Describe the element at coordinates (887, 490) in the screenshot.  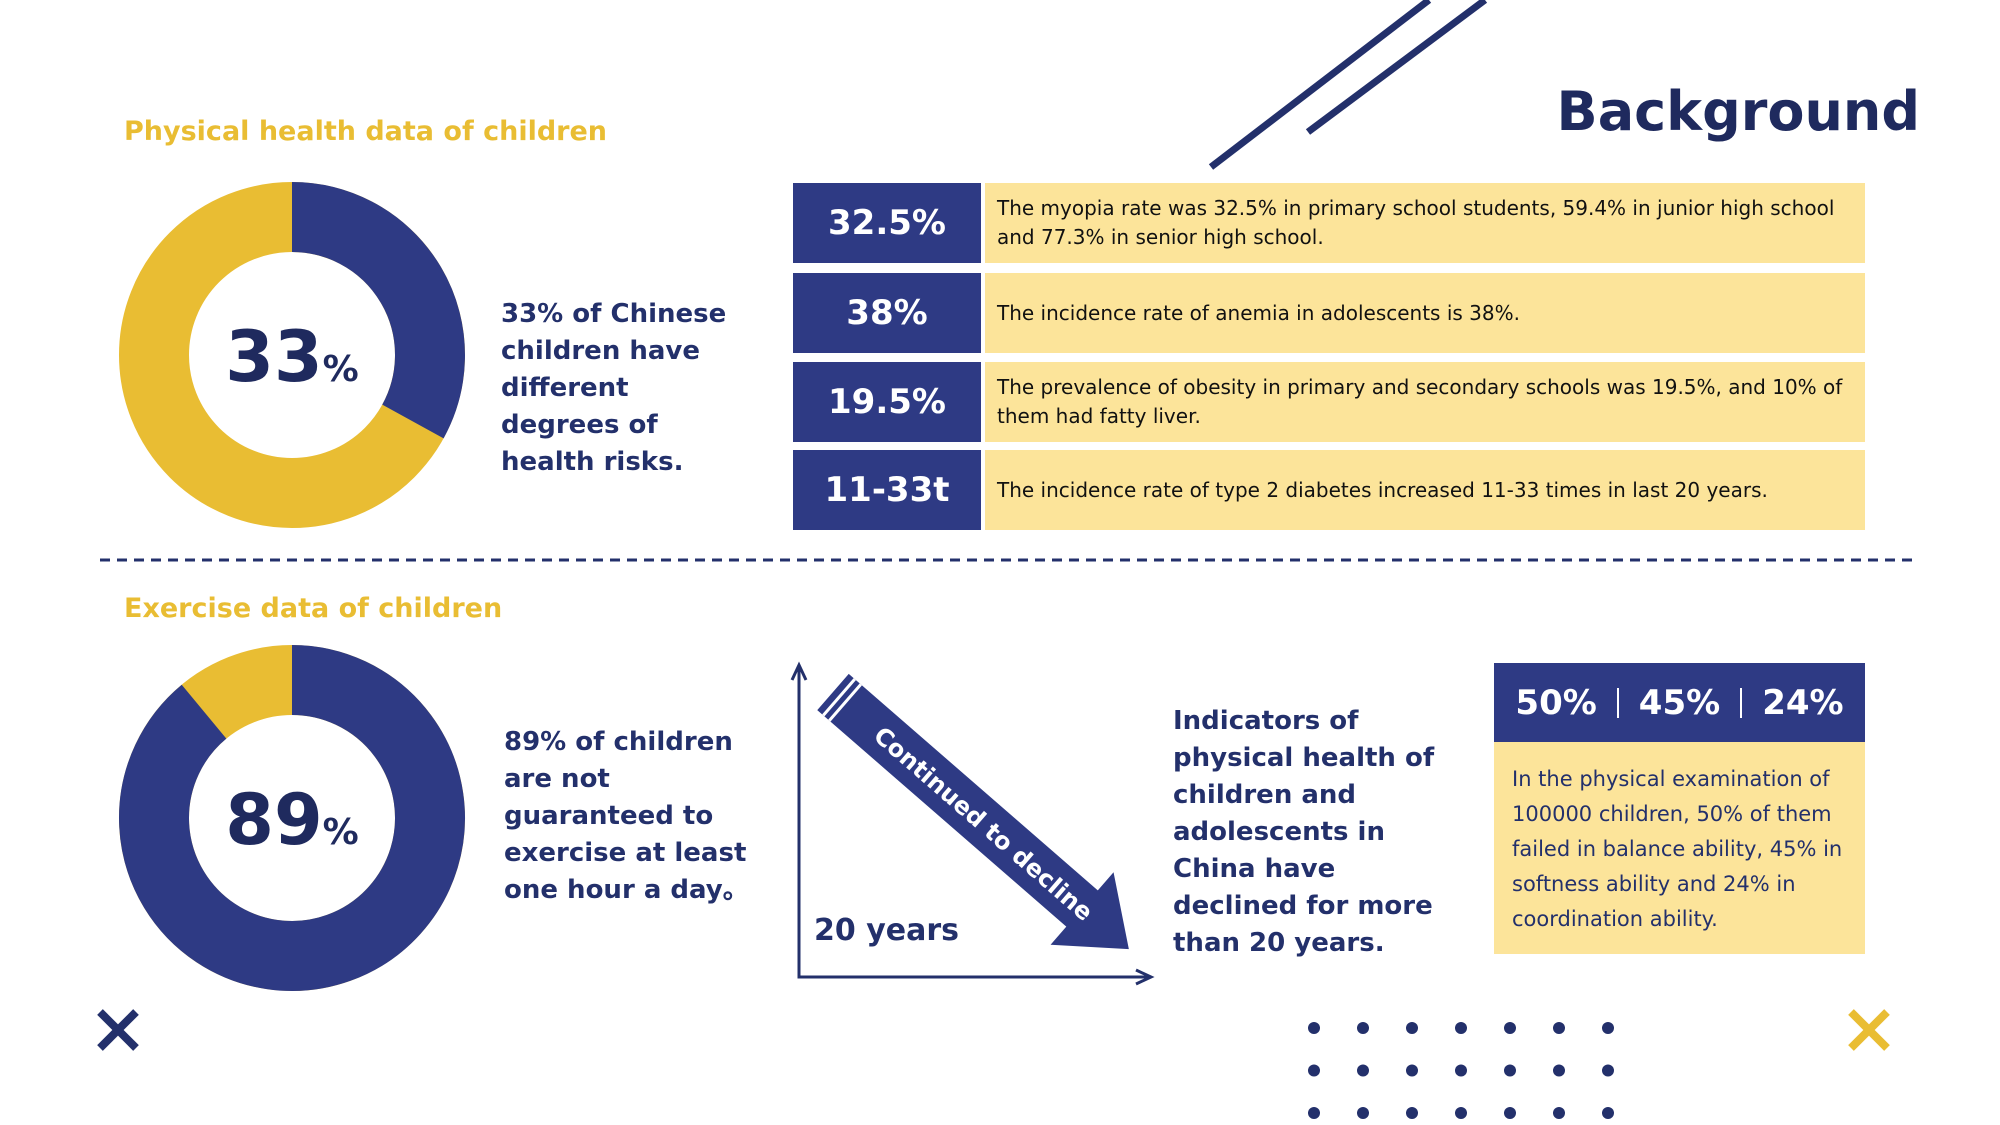
I see `stat-figure: 11-33t` at that location.